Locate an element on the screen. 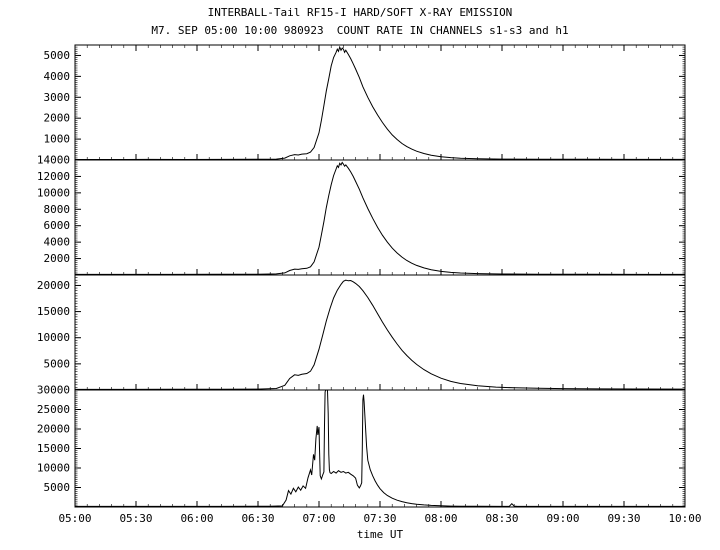 This screenshot has height=550, width=720. x-tick-label: 09:30 is located at coordinates (623, 518).